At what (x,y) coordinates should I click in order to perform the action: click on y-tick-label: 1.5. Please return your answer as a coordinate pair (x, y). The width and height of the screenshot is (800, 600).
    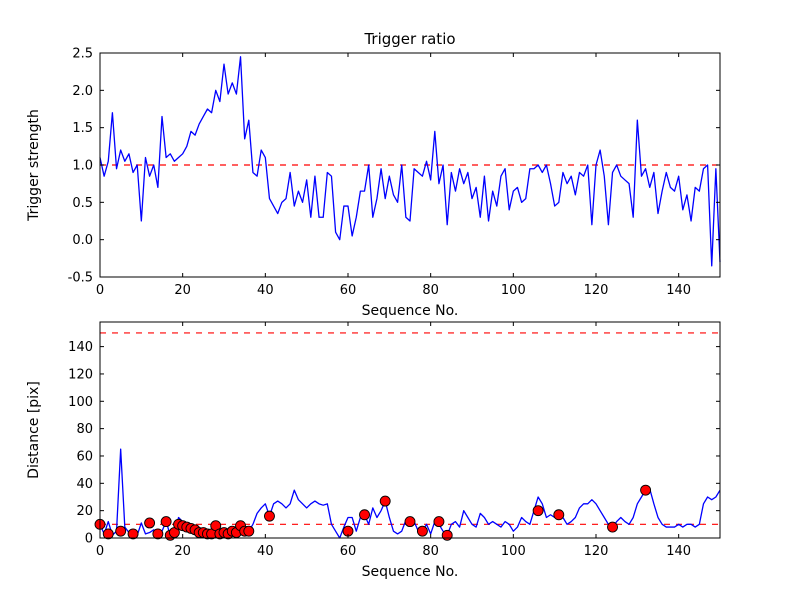
    Looking at the image, I should click on (82, 128).